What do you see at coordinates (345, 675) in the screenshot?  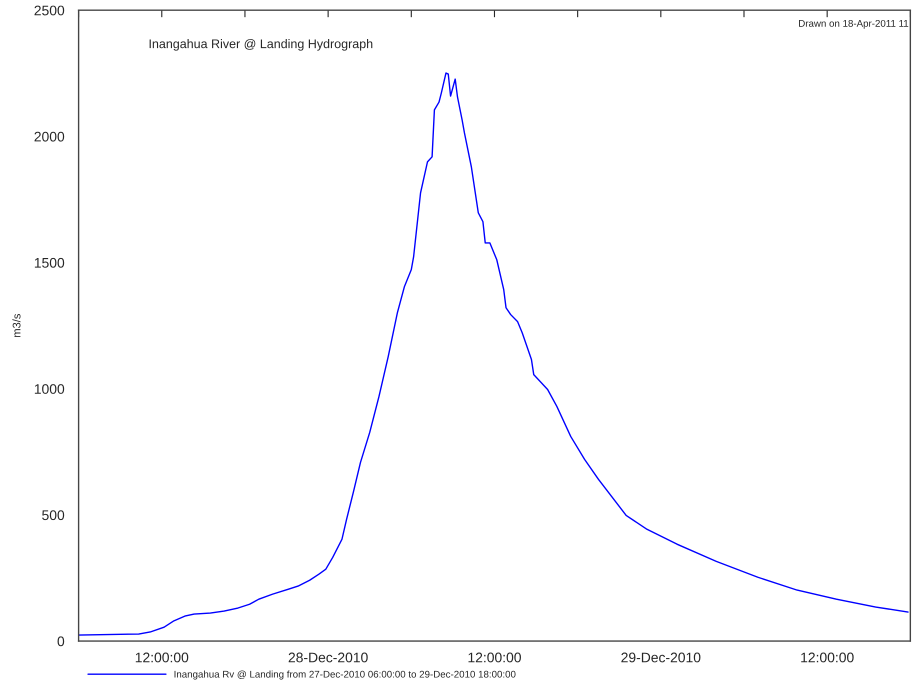 I see `text: Inangahua Rv @ Landing from 27-Dec-2010 06:00:00 to 29-Dec-2010 18:00:00` at bounding box center [345, 675].